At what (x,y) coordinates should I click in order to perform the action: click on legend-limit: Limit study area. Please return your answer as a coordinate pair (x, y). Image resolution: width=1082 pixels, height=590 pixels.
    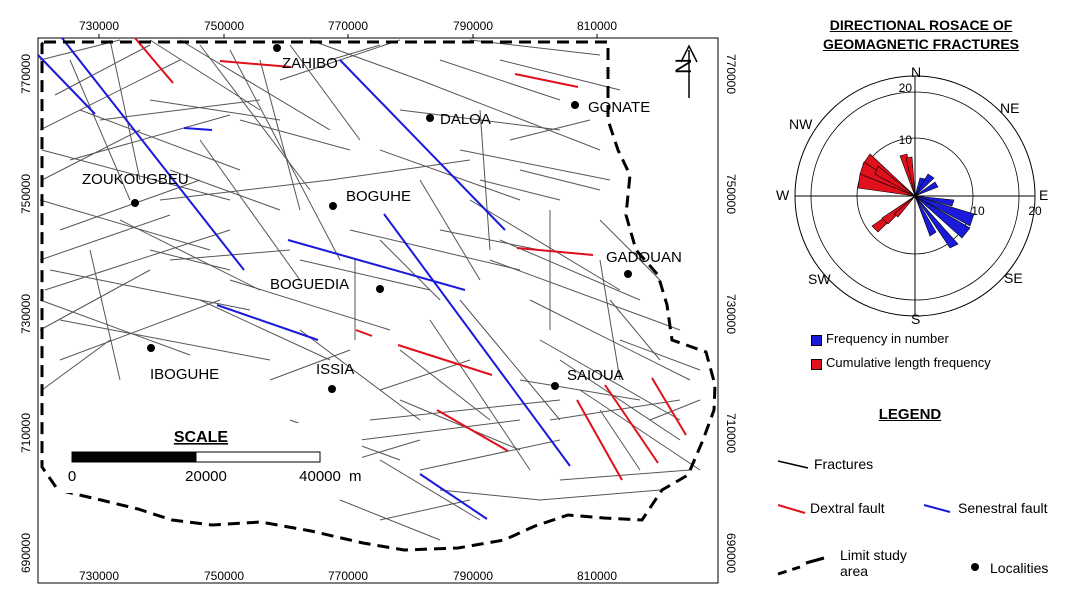
    Looking at the image, I should click on (873, 563).